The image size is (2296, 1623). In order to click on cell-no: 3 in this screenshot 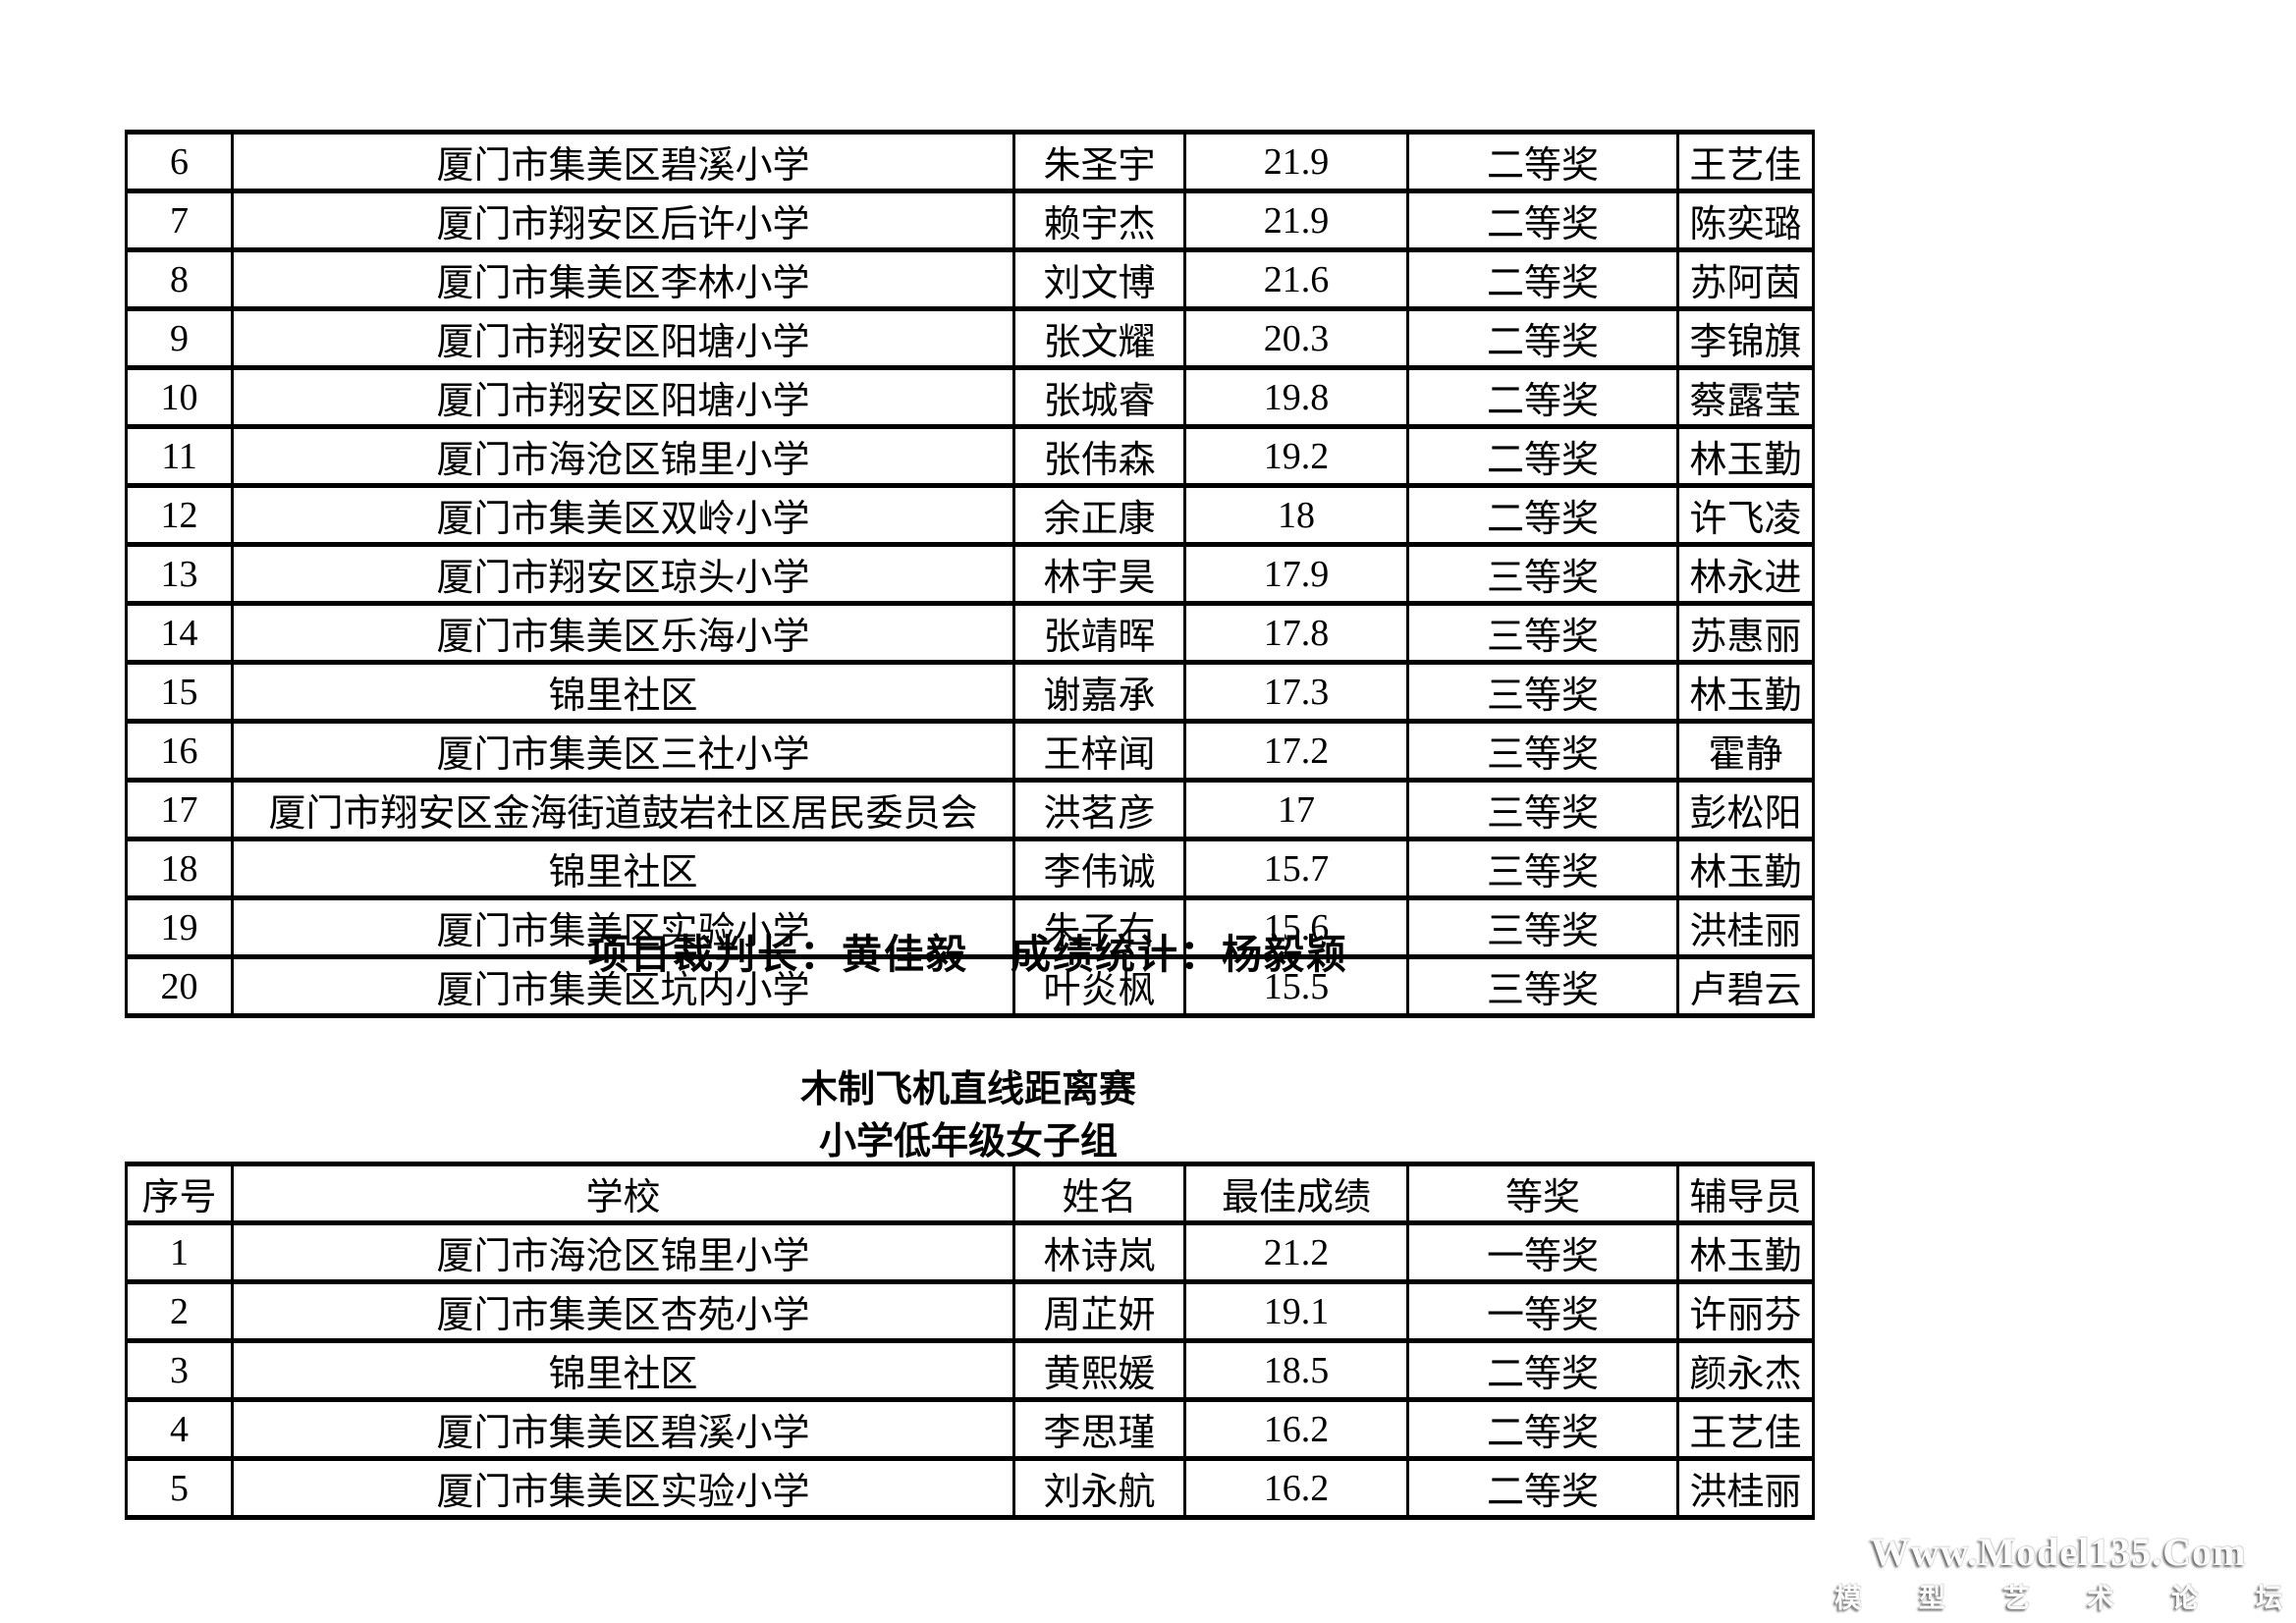, I will do `click(179, 1370)`.